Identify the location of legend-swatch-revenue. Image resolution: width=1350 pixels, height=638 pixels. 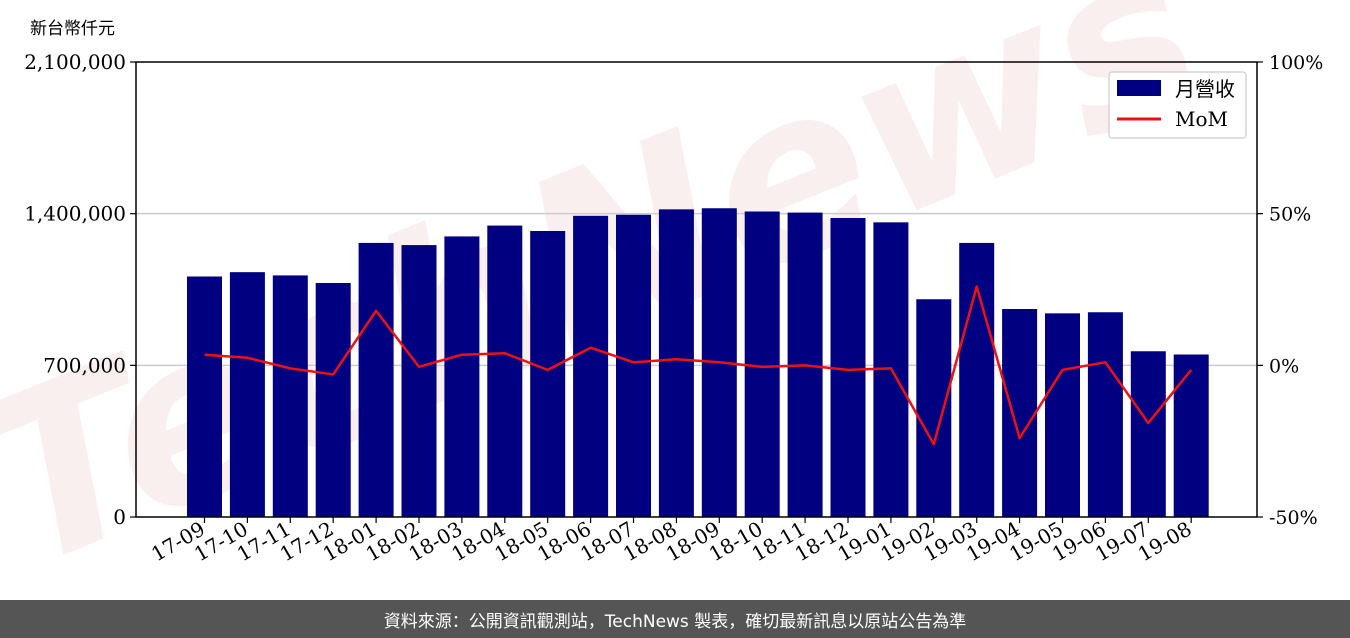
(1139, 88).